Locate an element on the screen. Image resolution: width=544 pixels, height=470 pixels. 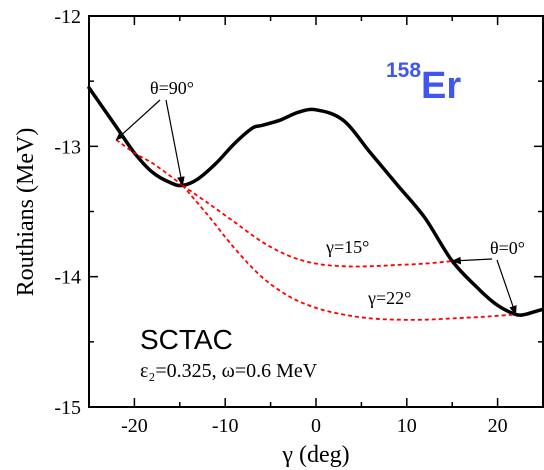
x-tick-label: 10 is located at coordinates (407, 426).